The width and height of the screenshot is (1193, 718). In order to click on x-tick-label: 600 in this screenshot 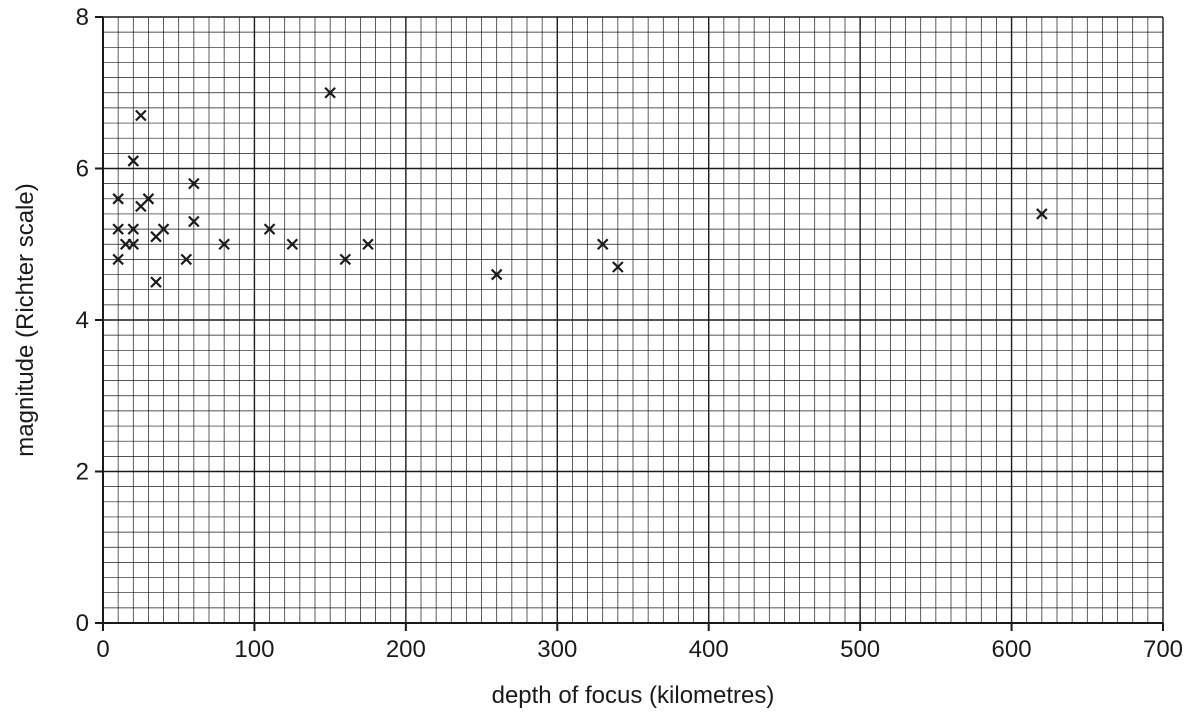, I will do `click(1012, 649)`.